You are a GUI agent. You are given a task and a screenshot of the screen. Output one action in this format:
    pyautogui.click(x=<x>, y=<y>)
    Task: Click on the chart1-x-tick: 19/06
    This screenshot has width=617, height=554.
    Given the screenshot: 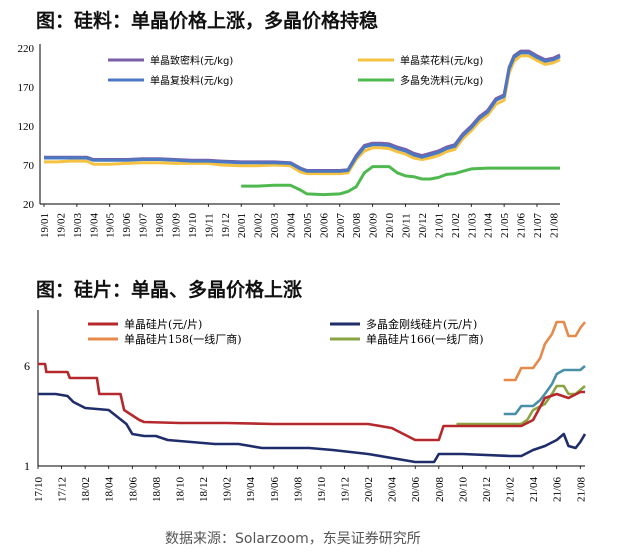 What is the action you would take?
    pyautogui.click(x=127, y=225)
    